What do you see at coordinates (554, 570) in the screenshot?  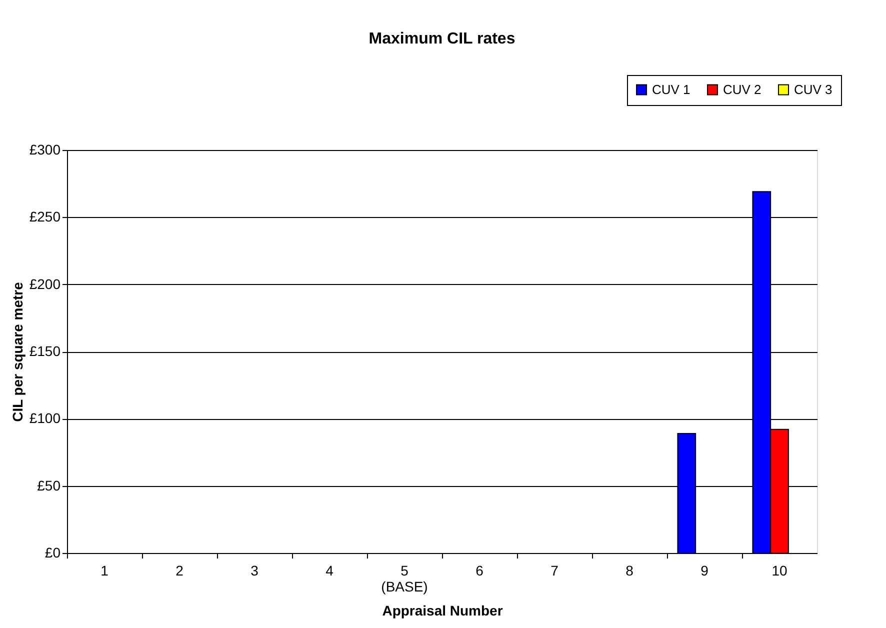 I see `x-tick-label: 7` at bounding box center [554, 570].